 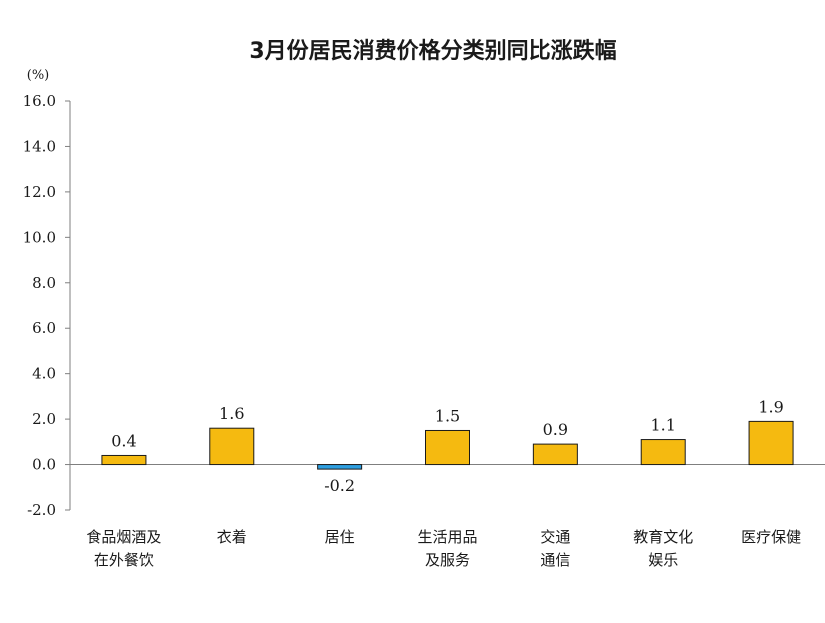 I want to click on category-label: 娱乐, so click(x=663, y=560).